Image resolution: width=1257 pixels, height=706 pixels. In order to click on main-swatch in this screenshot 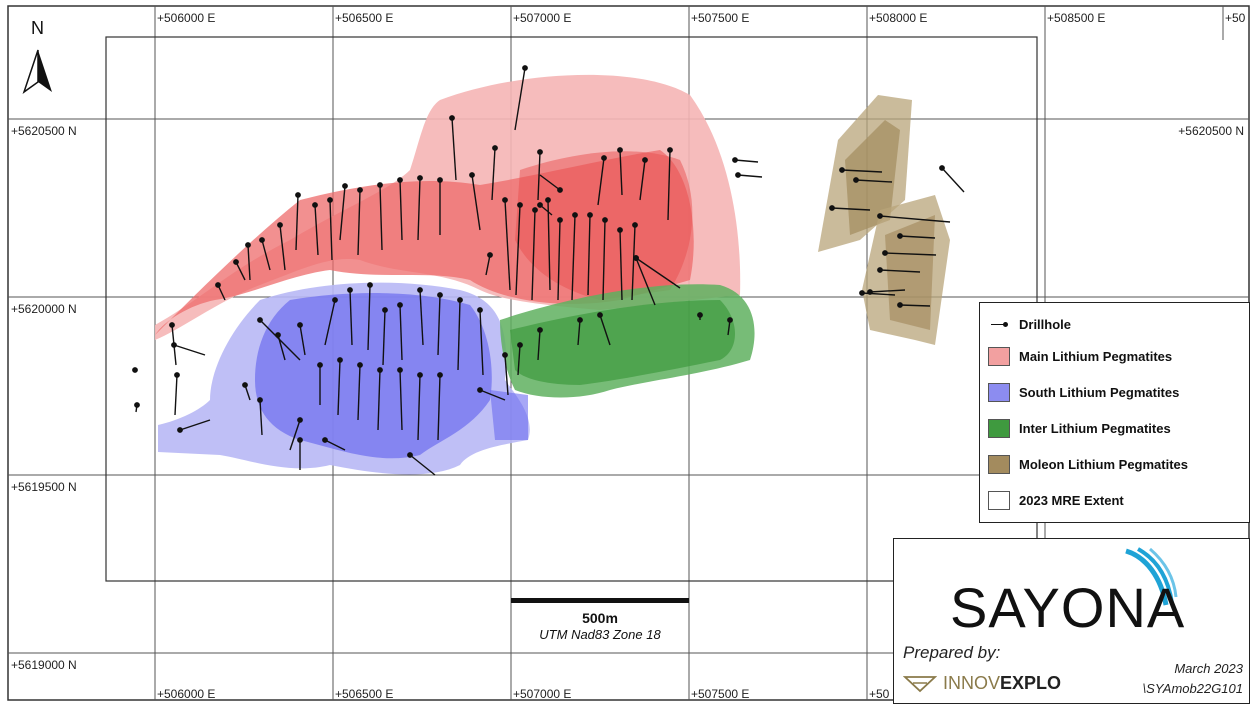, I will do `click(999, 356)`.